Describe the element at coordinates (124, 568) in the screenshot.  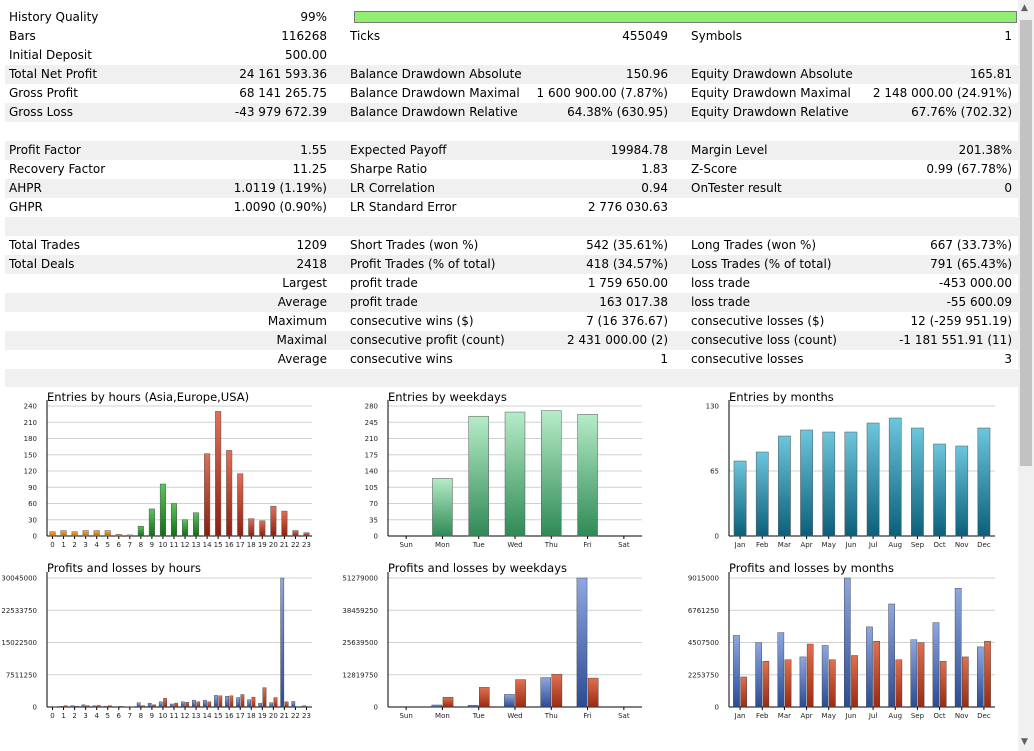
I see `chart-title: Profits and losses by hours` at that location.